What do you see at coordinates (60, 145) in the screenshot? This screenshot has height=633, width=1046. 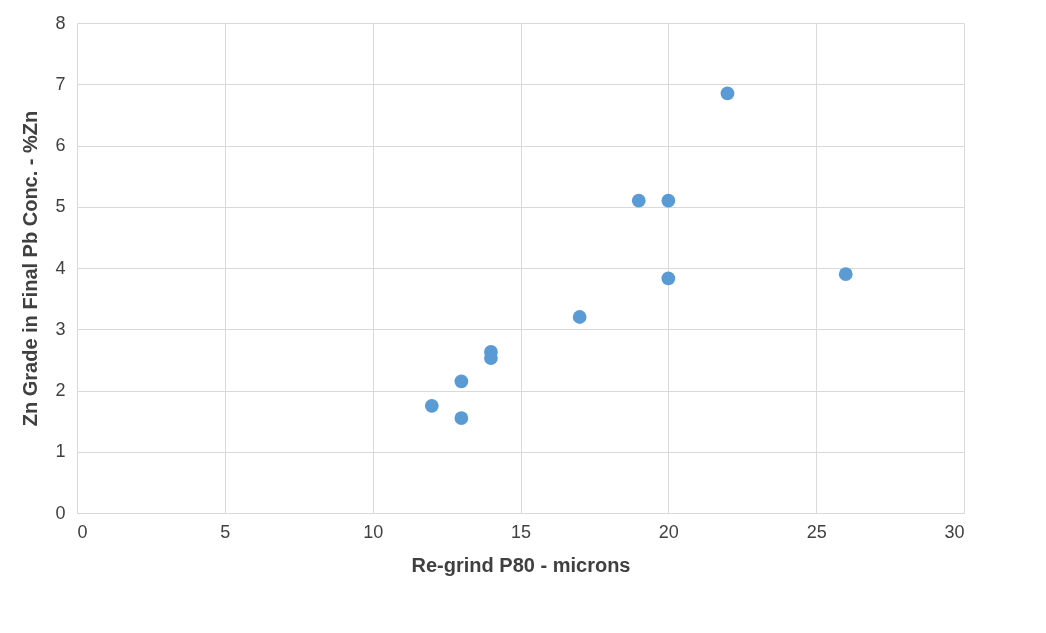 I see `y-tick-label: 6` at bounding box center [60, 145].